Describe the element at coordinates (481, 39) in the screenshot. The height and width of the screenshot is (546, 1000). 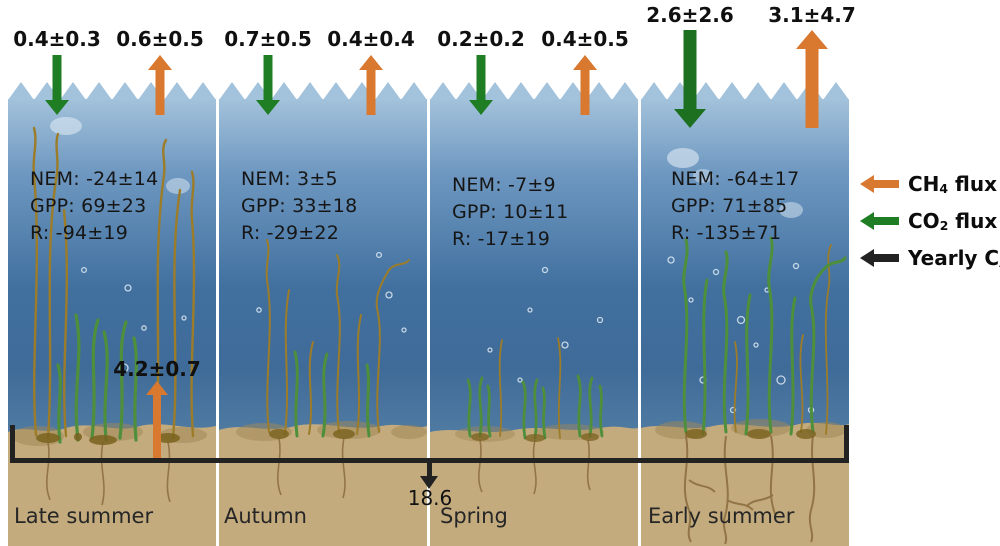
I see `co2-flux-label: 0.2±0.2` at that location.